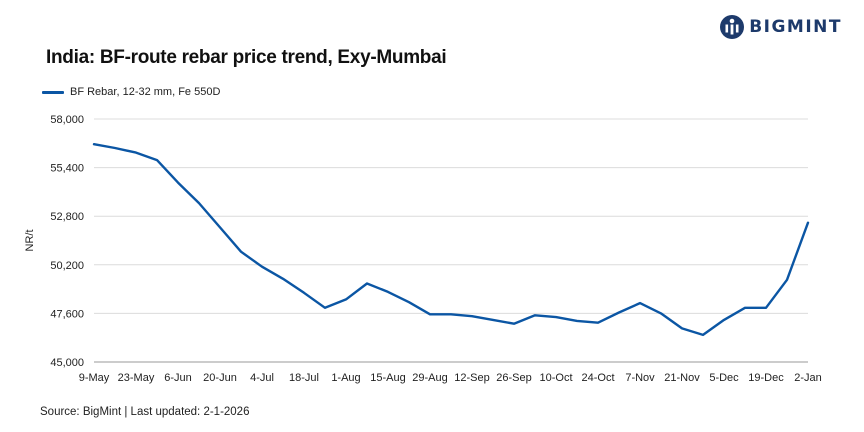 This screenshot has width=864, height=432. I want to click on x-tick-label: 24-Oct, so click(597, 378).